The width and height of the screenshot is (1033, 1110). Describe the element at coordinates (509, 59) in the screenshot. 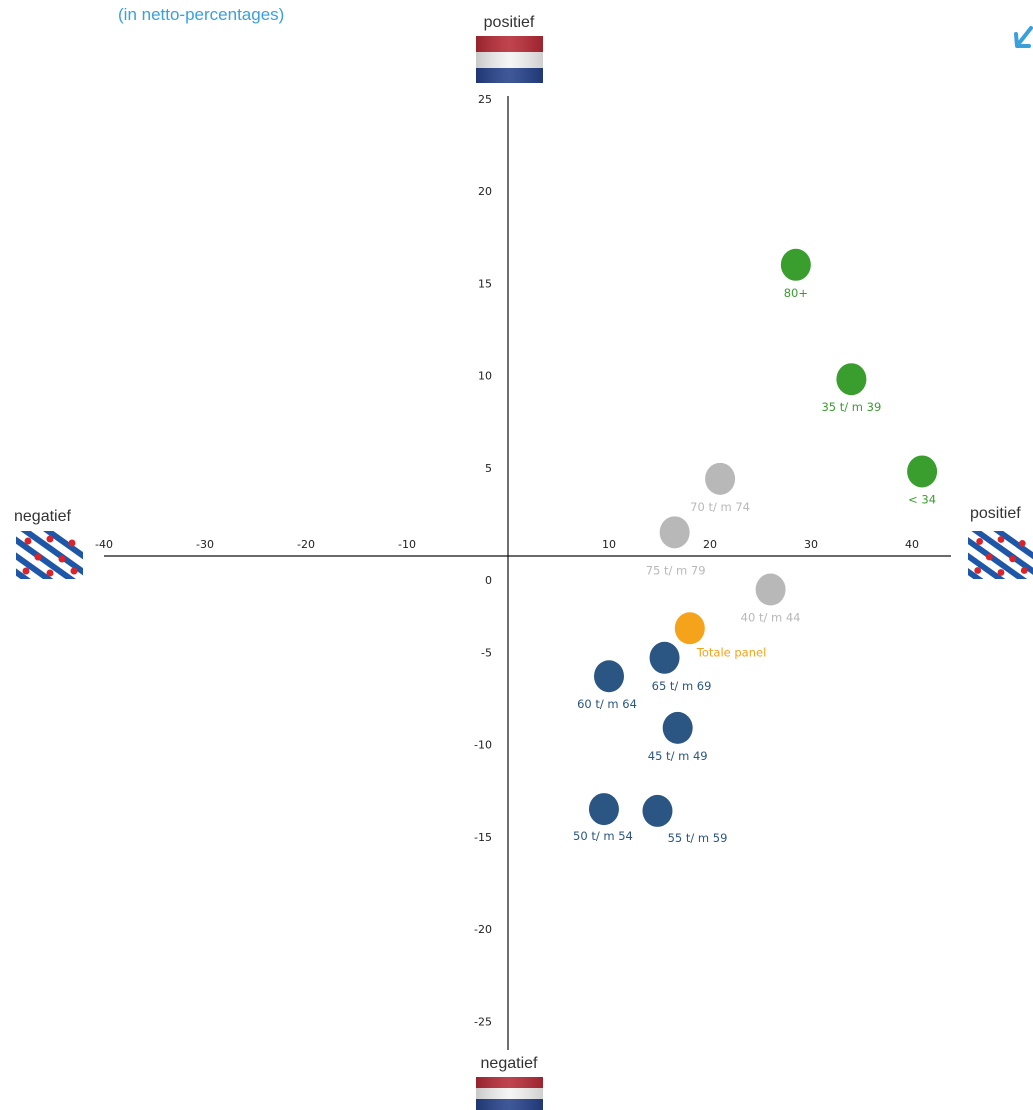

I see `dutch-flag-top-icon` at that location.